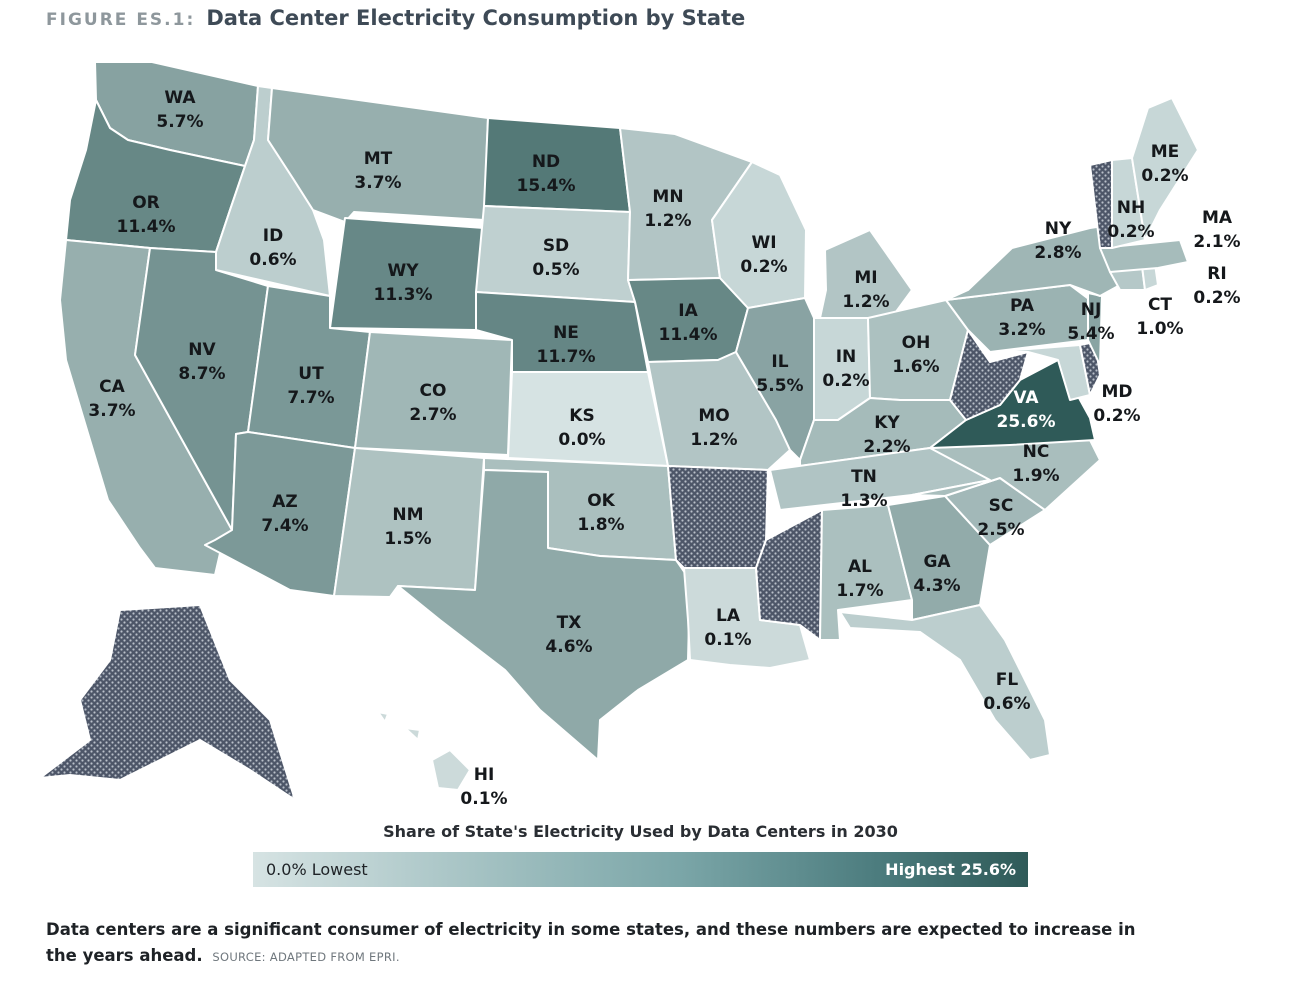 The image size is (1292, 985). I want to click on state-ma, so click(1144, 256).